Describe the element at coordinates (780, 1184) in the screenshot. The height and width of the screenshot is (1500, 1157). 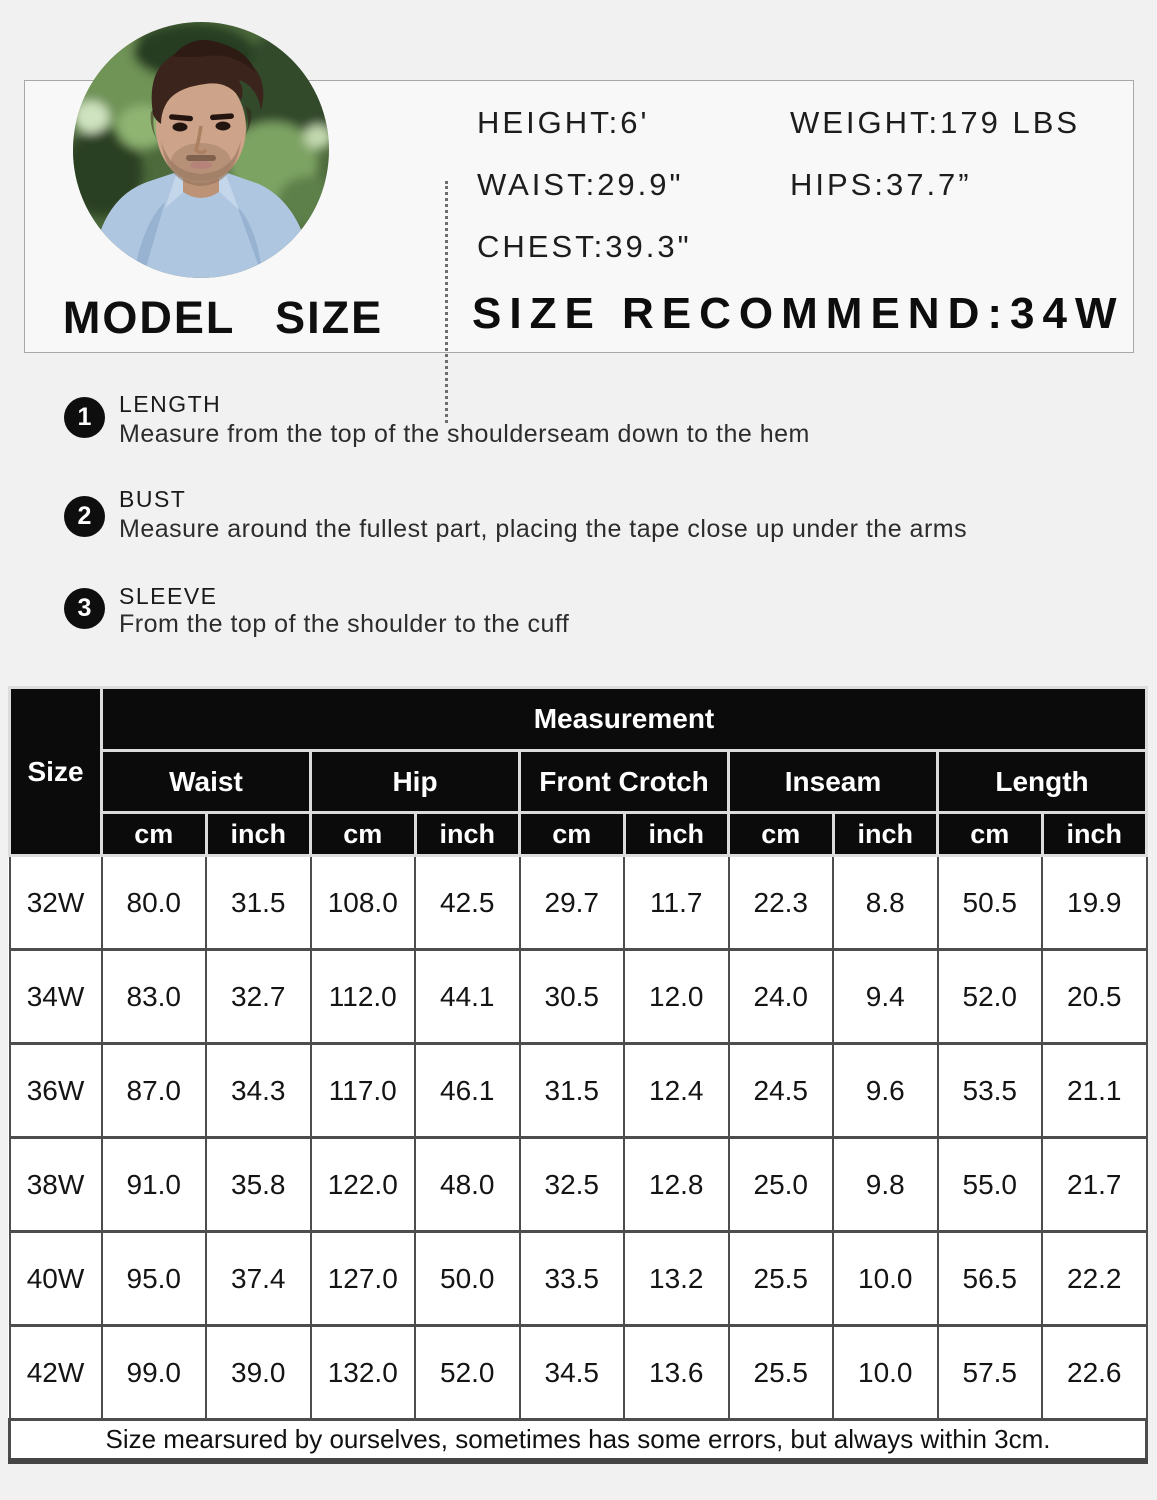
I see `value-cell: 25.0` at that location.